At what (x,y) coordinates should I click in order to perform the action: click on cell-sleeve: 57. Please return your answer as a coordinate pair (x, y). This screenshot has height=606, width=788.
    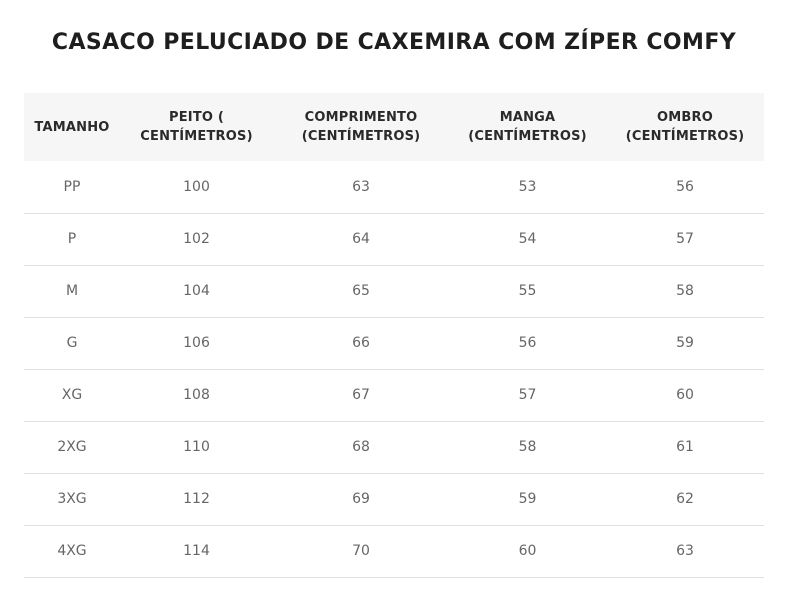
    Looking at the image, I should click on (527, 395).